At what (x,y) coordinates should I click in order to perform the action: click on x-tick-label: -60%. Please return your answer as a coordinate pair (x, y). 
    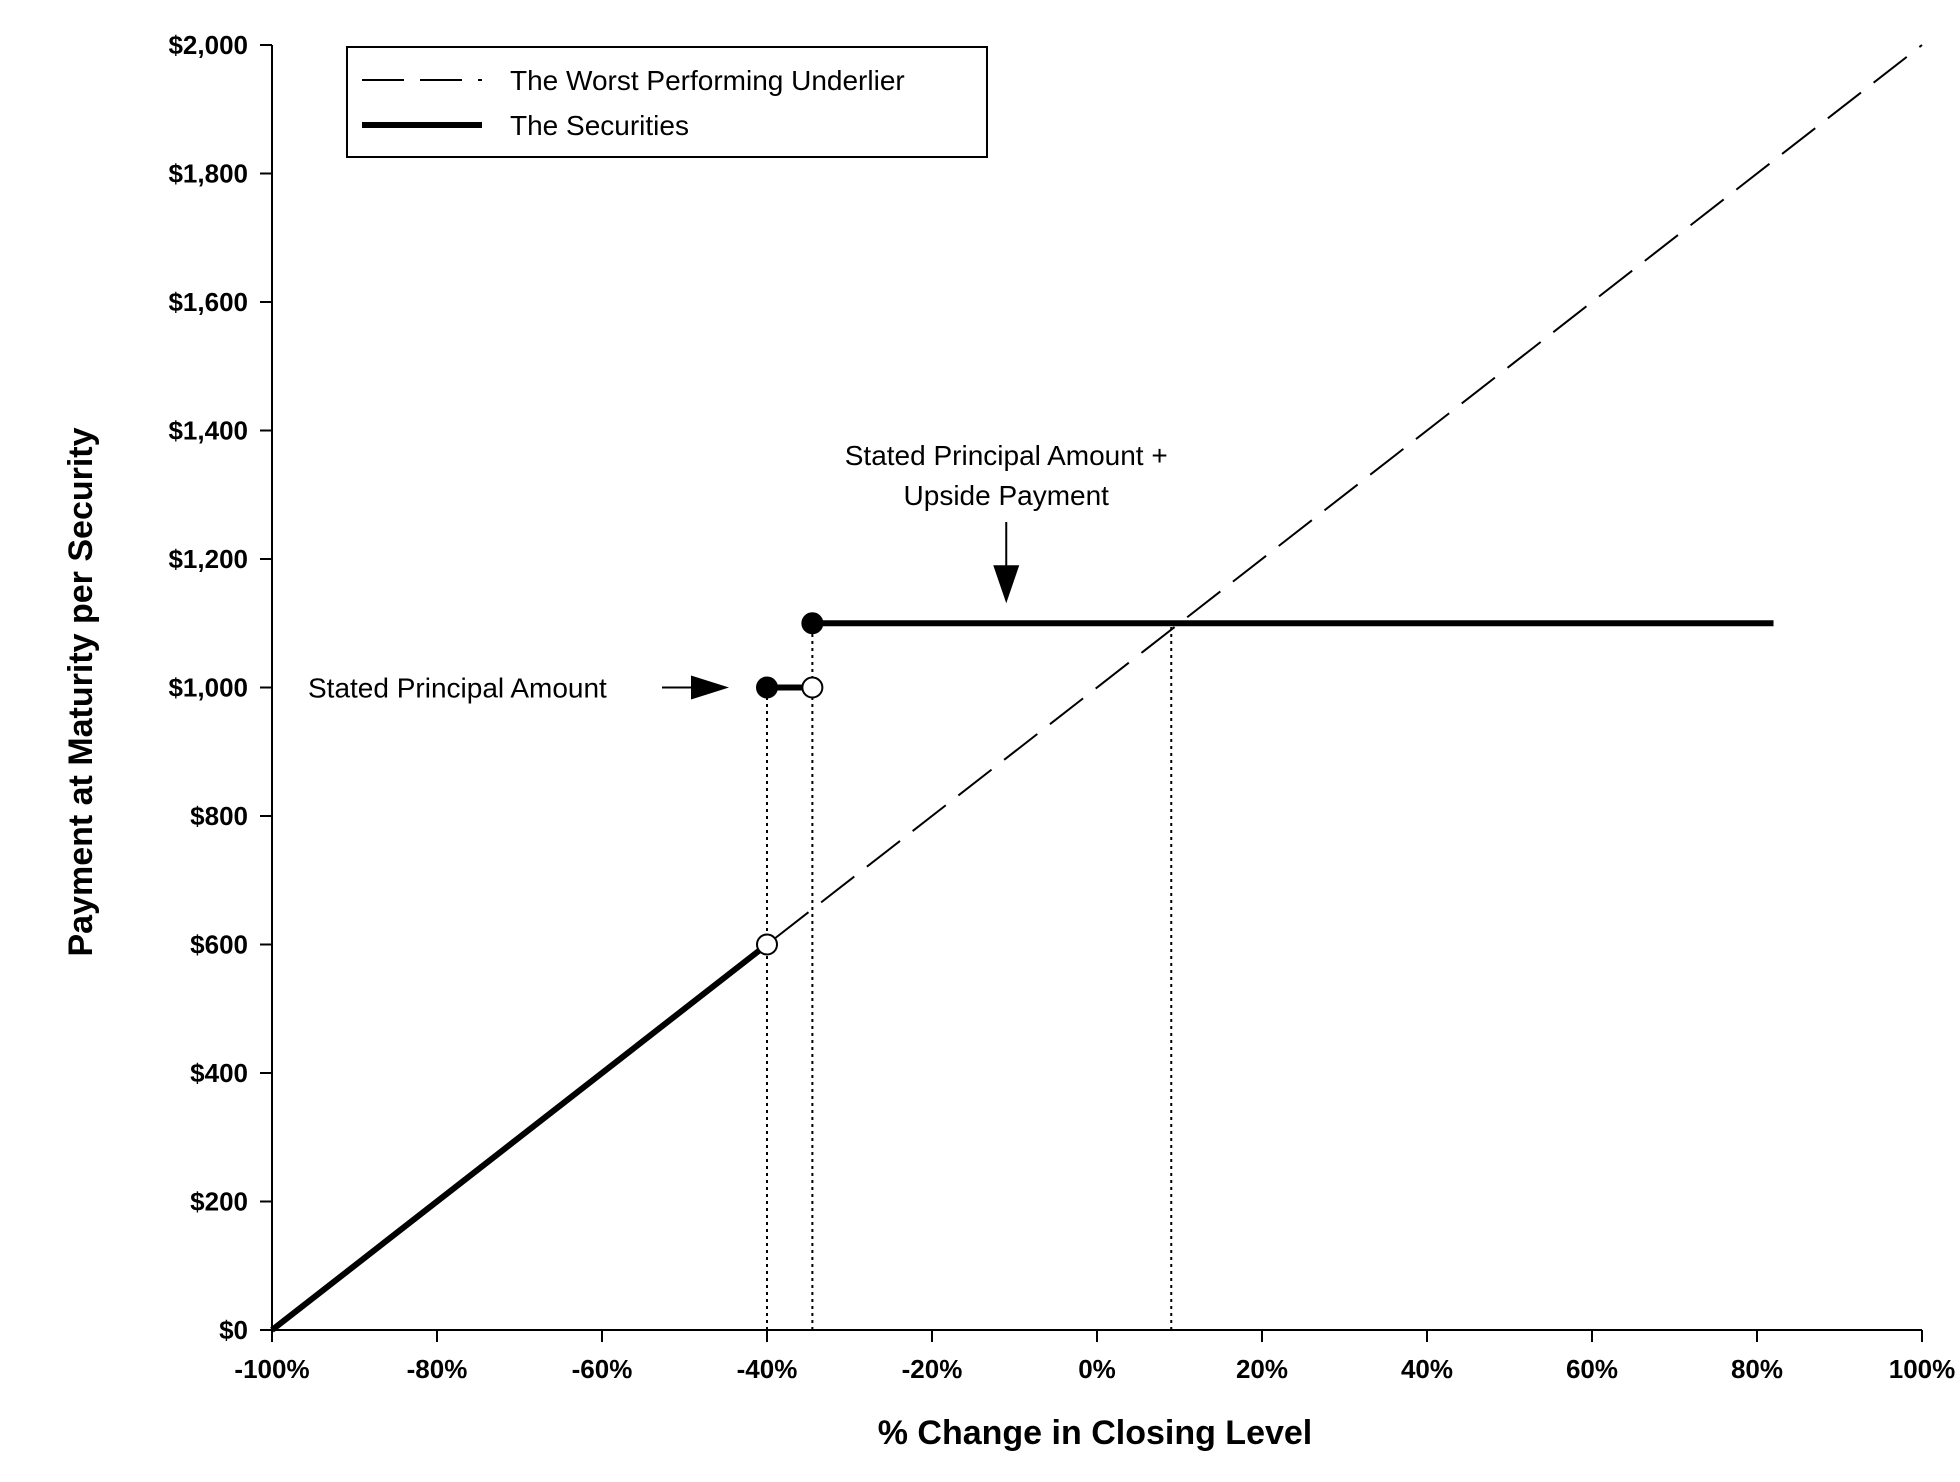
    Looking at the image, I should click on (602, 1369).